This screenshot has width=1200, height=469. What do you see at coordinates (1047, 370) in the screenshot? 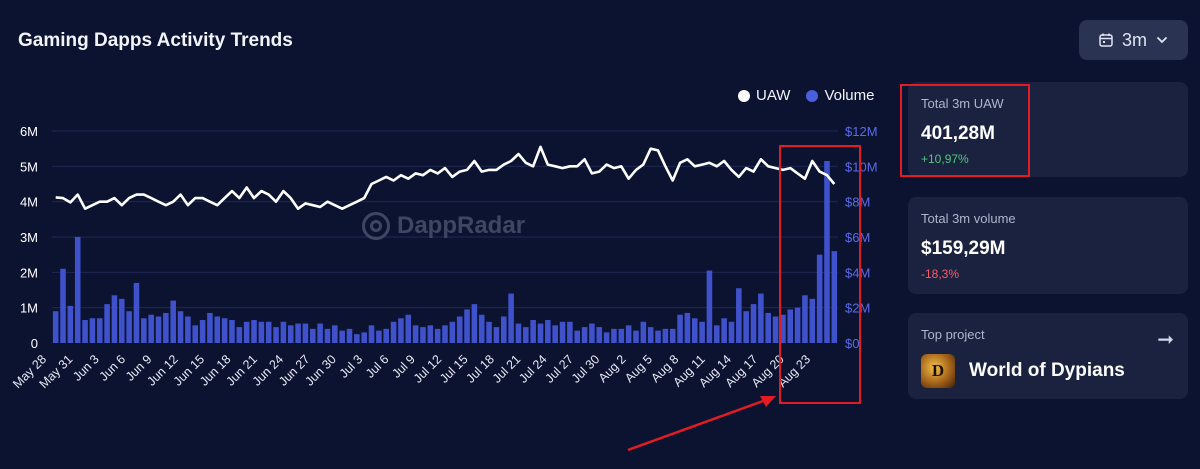
I see `top-project-name: World of Dypians` at bounding box center [1047, 370].